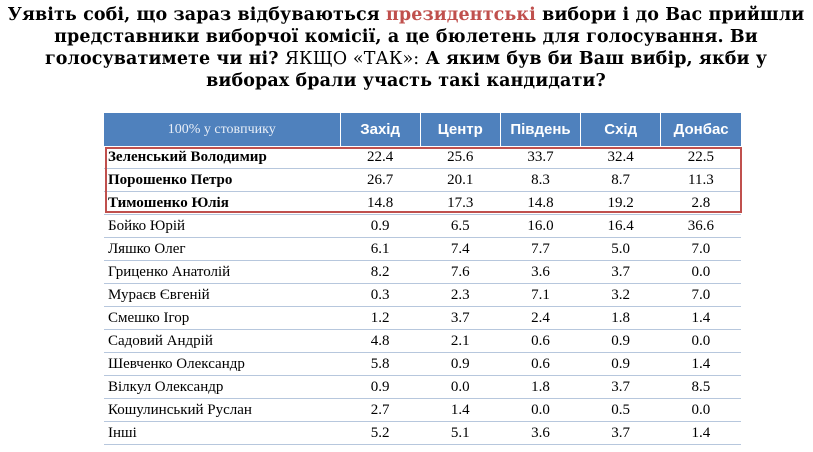 The height and width of the screenshot is (452, 813). I want to click on candidate-name: Смешко Ігор, so click(222, 318).